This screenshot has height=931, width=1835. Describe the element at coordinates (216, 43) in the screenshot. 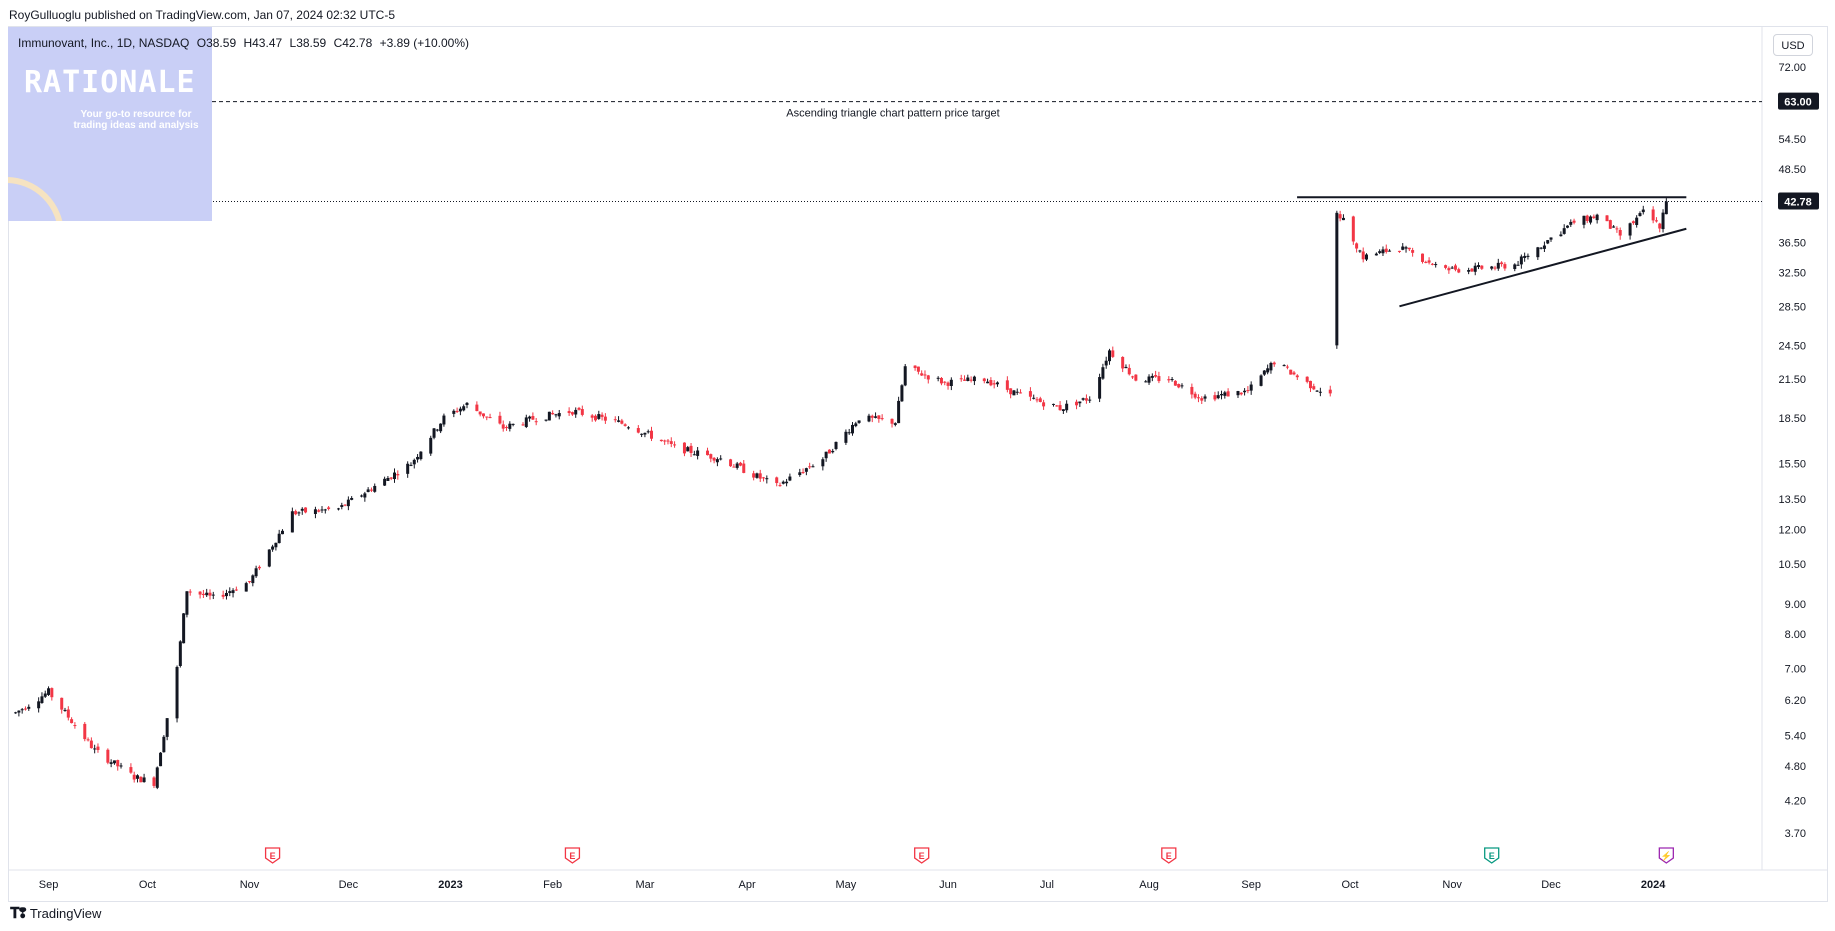

I see `ohlc-open: O38.59` at that location.